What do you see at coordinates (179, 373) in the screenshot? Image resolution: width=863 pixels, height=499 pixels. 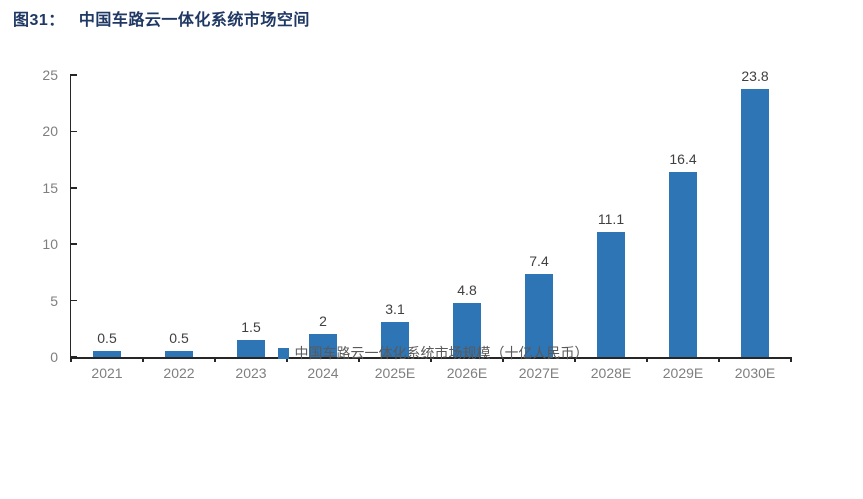 I see `x-axis-tick-label: 2022` at bounding box center [179, 373].